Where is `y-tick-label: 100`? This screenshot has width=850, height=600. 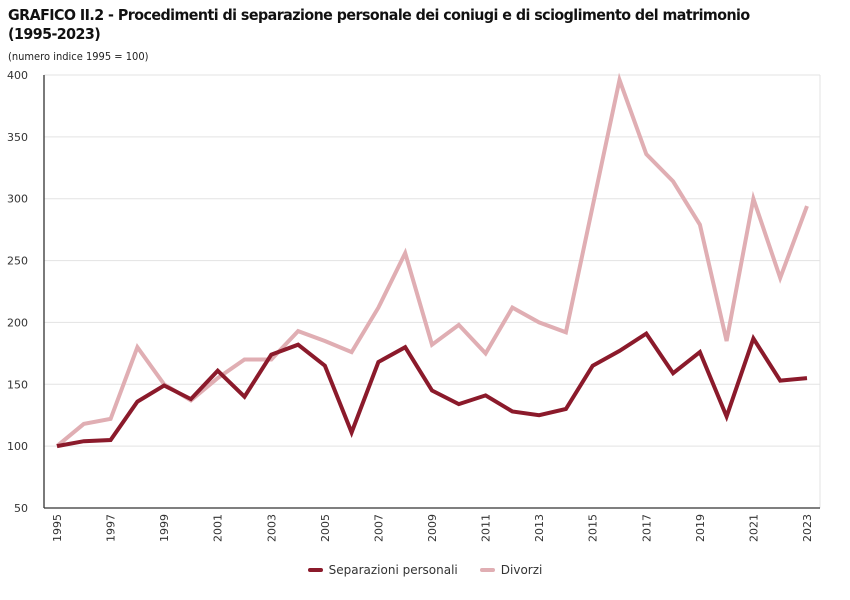
y-tick-label: 100 is located at coordinates (17, 446).